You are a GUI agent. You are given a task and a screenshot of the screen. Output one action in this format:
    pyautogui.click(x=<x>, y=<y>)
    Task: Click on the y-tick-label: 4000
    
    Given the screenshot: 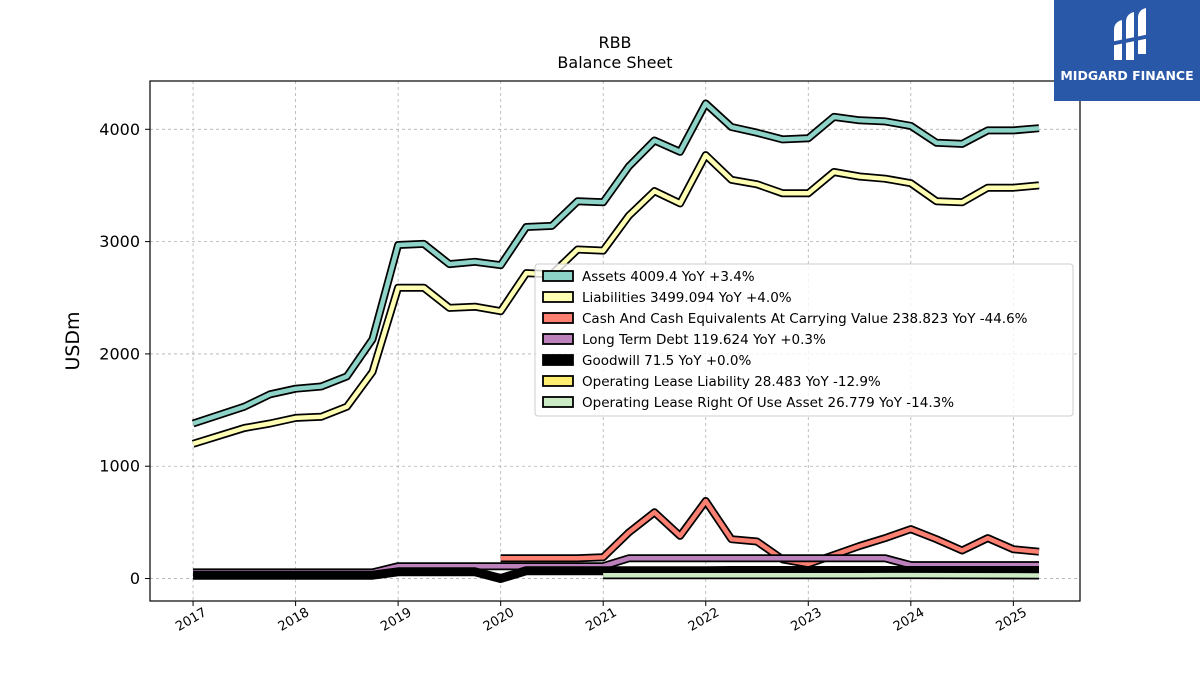 What is the action you would take?
    pyautogui.click(x=119, y=129)
    